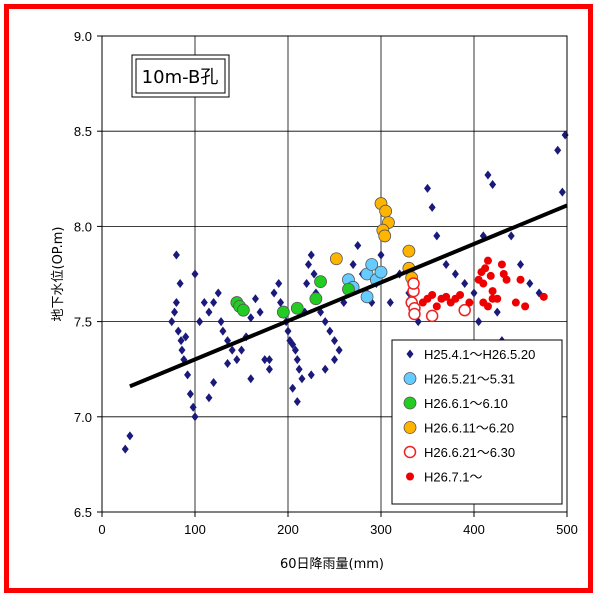  I want to click on legend-label: H26.7.1～, so click(453, 477).